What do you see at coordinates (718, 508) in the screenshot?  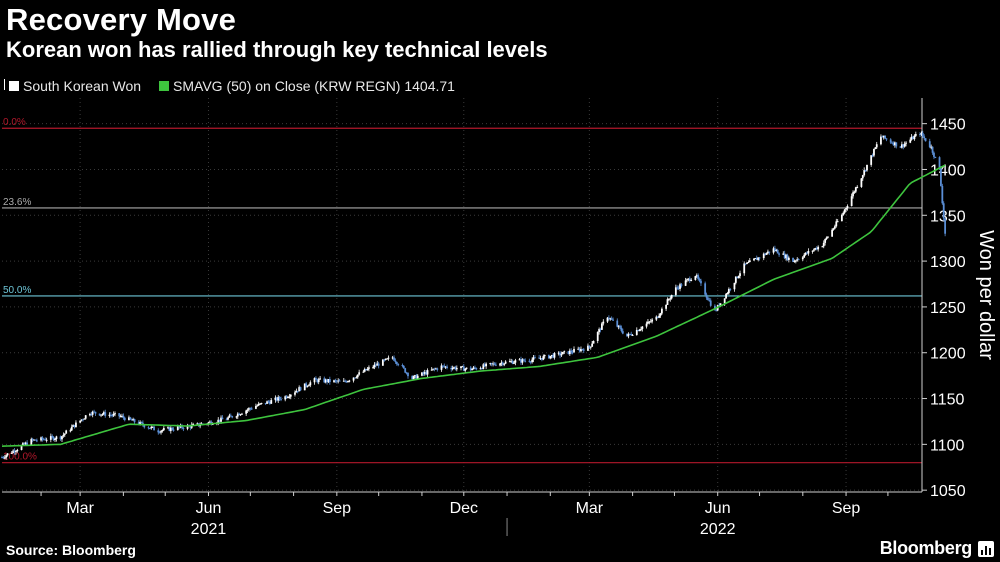 I see `x-tick-label: Jun` at bounding box center [718, 508].